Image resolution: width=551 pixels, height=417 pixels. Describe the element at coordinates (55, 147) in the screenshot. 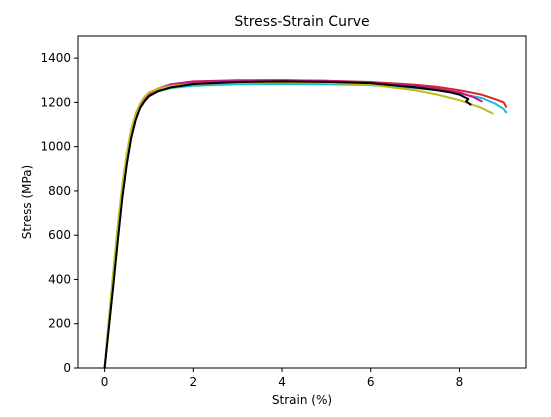

I see `y-tick-label: 1000` at that location.